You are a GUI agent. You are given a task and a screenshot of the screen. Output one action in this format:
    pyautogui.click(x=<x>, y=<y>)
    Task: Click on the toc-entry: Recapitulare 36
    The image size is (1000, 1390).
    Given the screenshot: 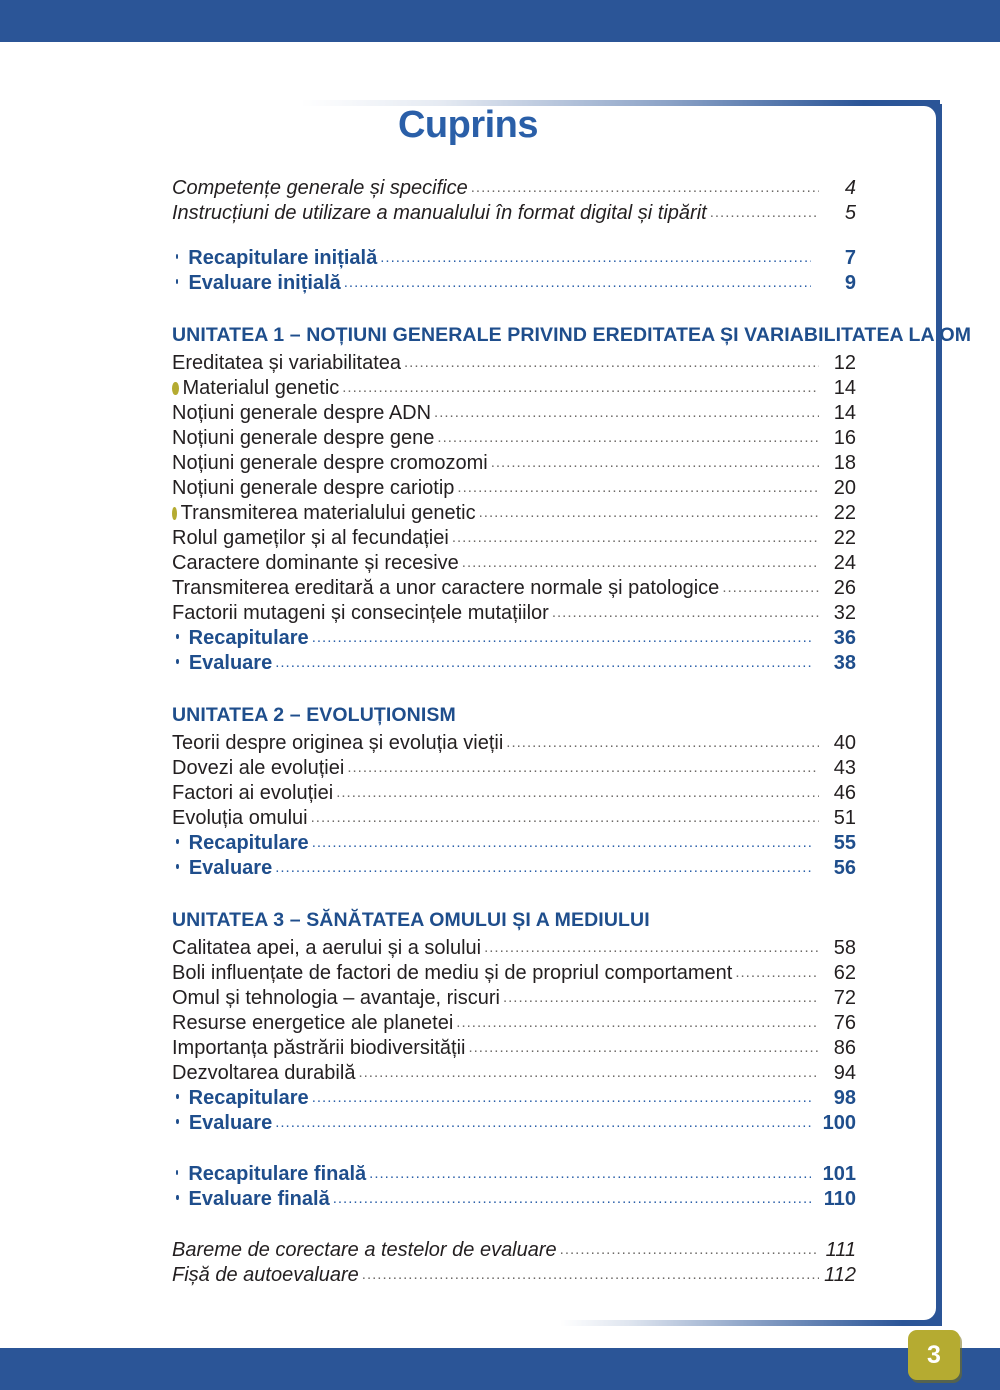 What is the action you would take?
    pyautogui.click(x=514, y=638)
    